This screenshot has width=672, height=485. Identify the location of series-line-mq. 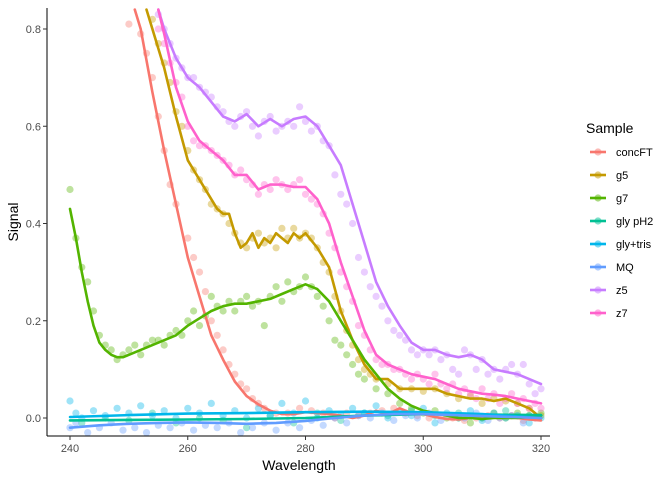
(305, 420).